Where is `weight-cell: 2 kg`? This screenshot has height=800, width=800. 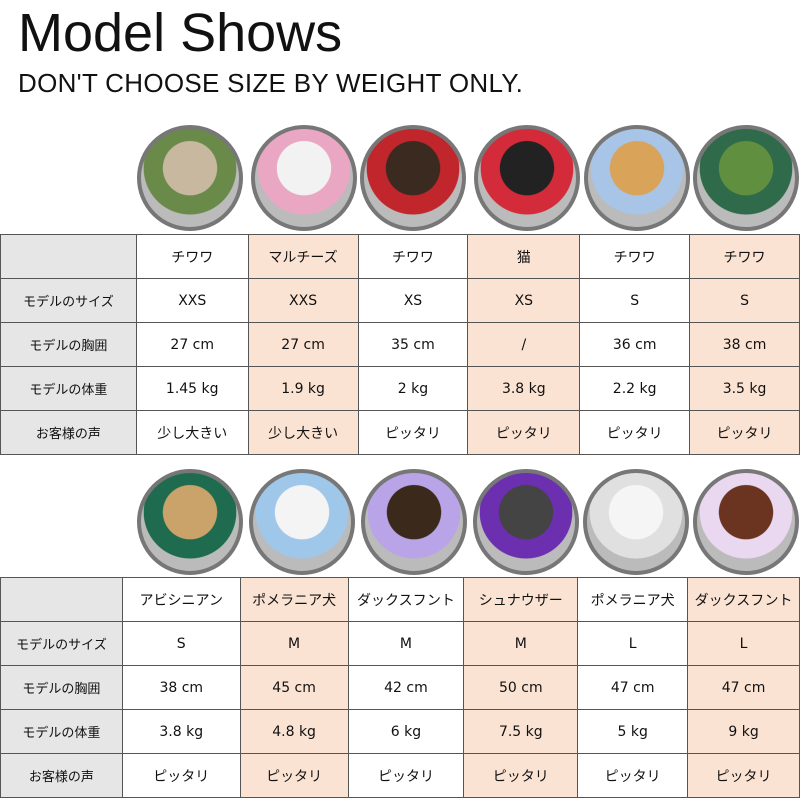
weight-cell: 2 kg is located at coordinates (413, 388).